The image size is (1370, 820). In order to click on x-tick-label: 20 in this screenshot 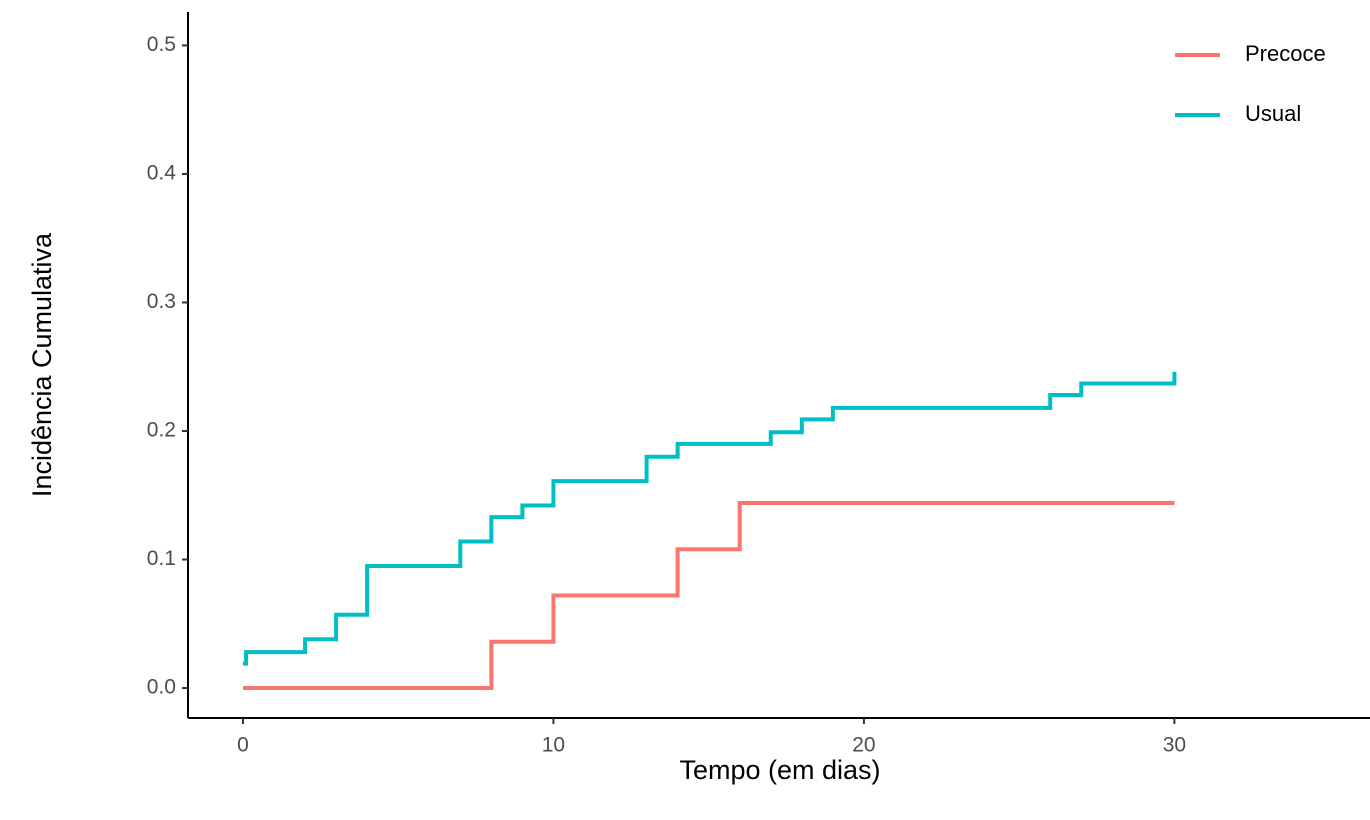, I will do `click(863, 745)`.